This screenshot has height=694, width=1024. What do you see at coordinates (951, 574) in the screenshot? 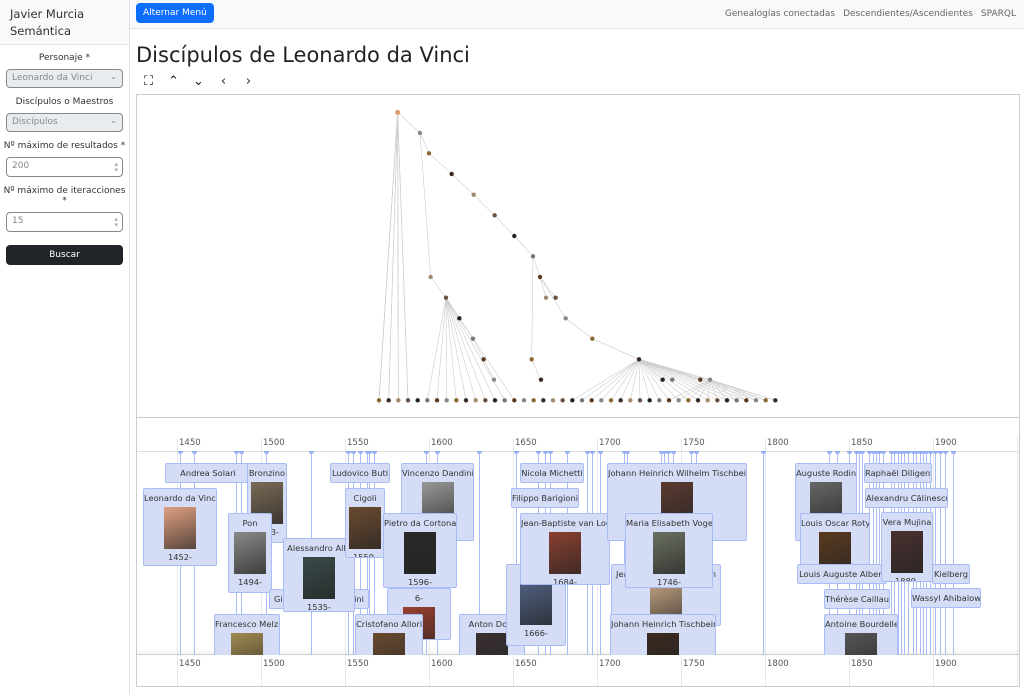
I see `timeline-item: Kielberg` at bounding box center [951, 574].